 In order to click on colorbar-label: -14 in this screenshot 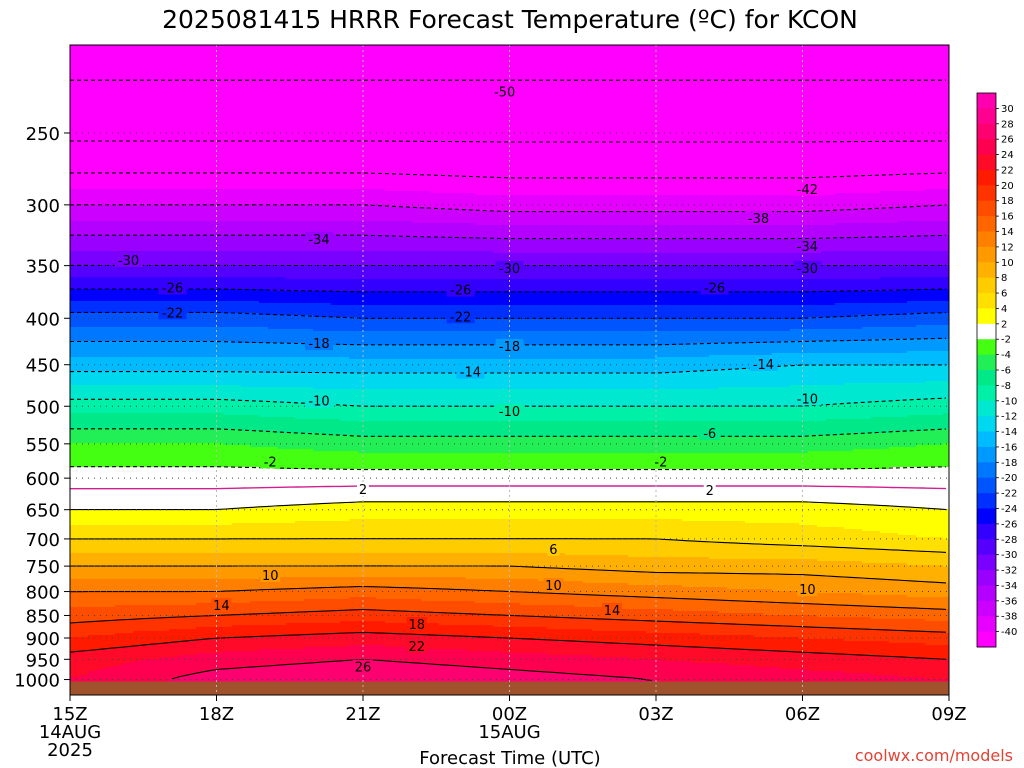, I will do `click(1009, 432)`.